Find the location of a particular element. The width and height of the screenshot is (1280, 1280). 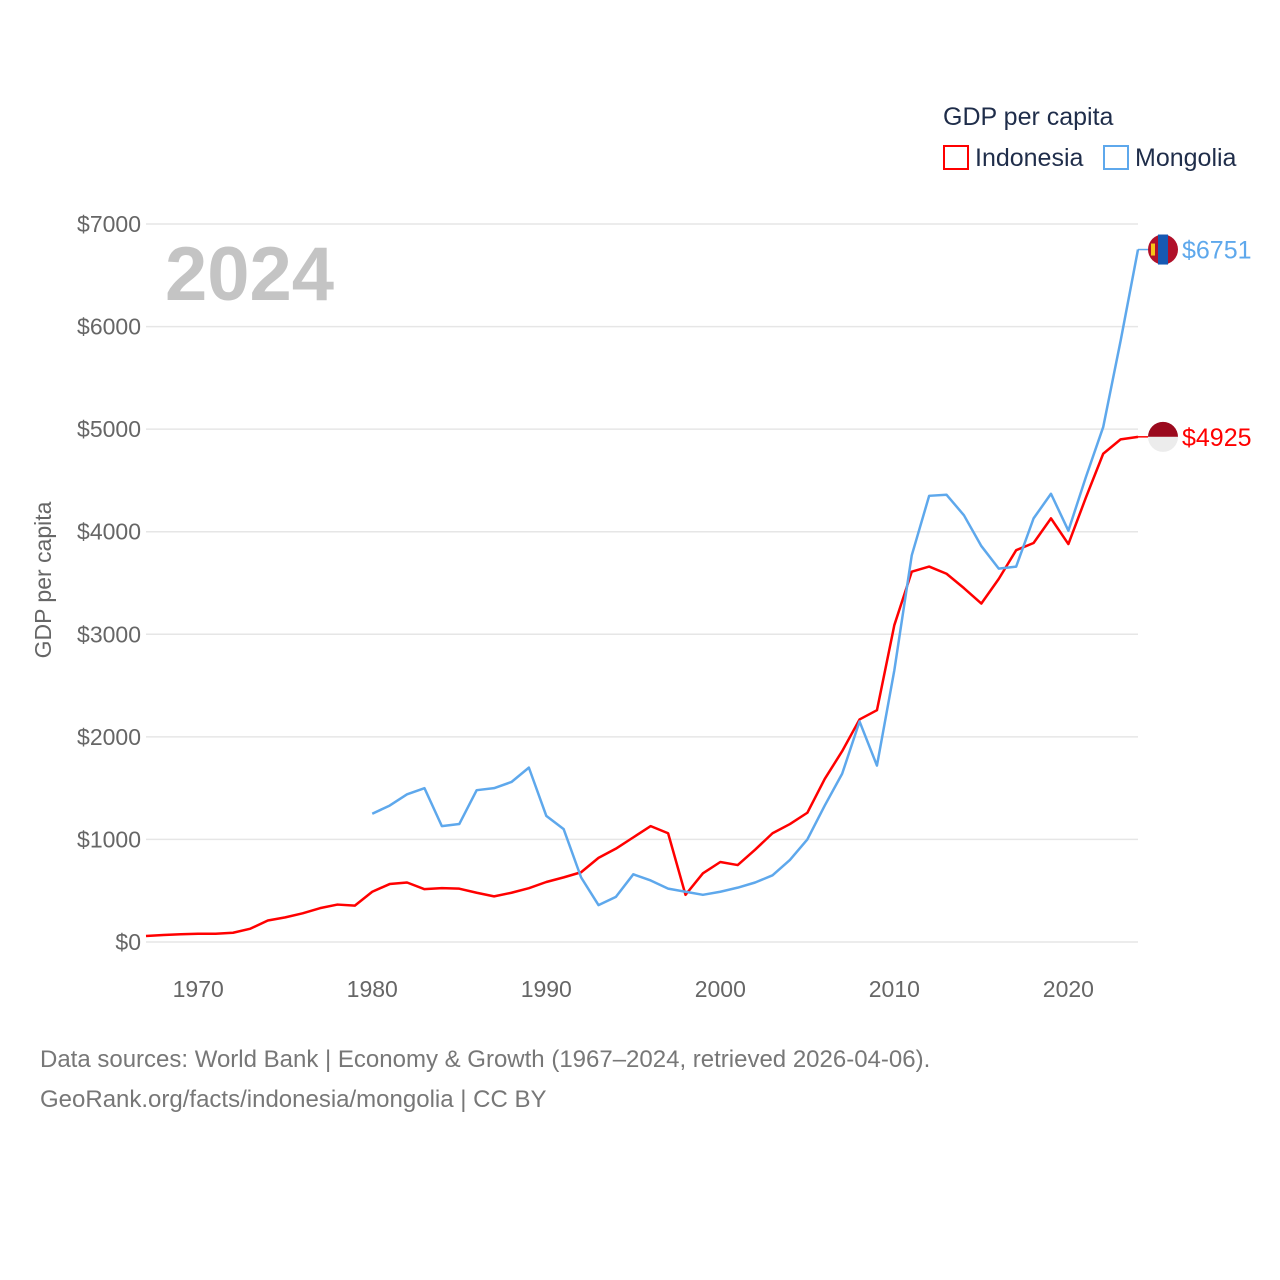

flag-soyombo is located at coordinates (1153, 249).